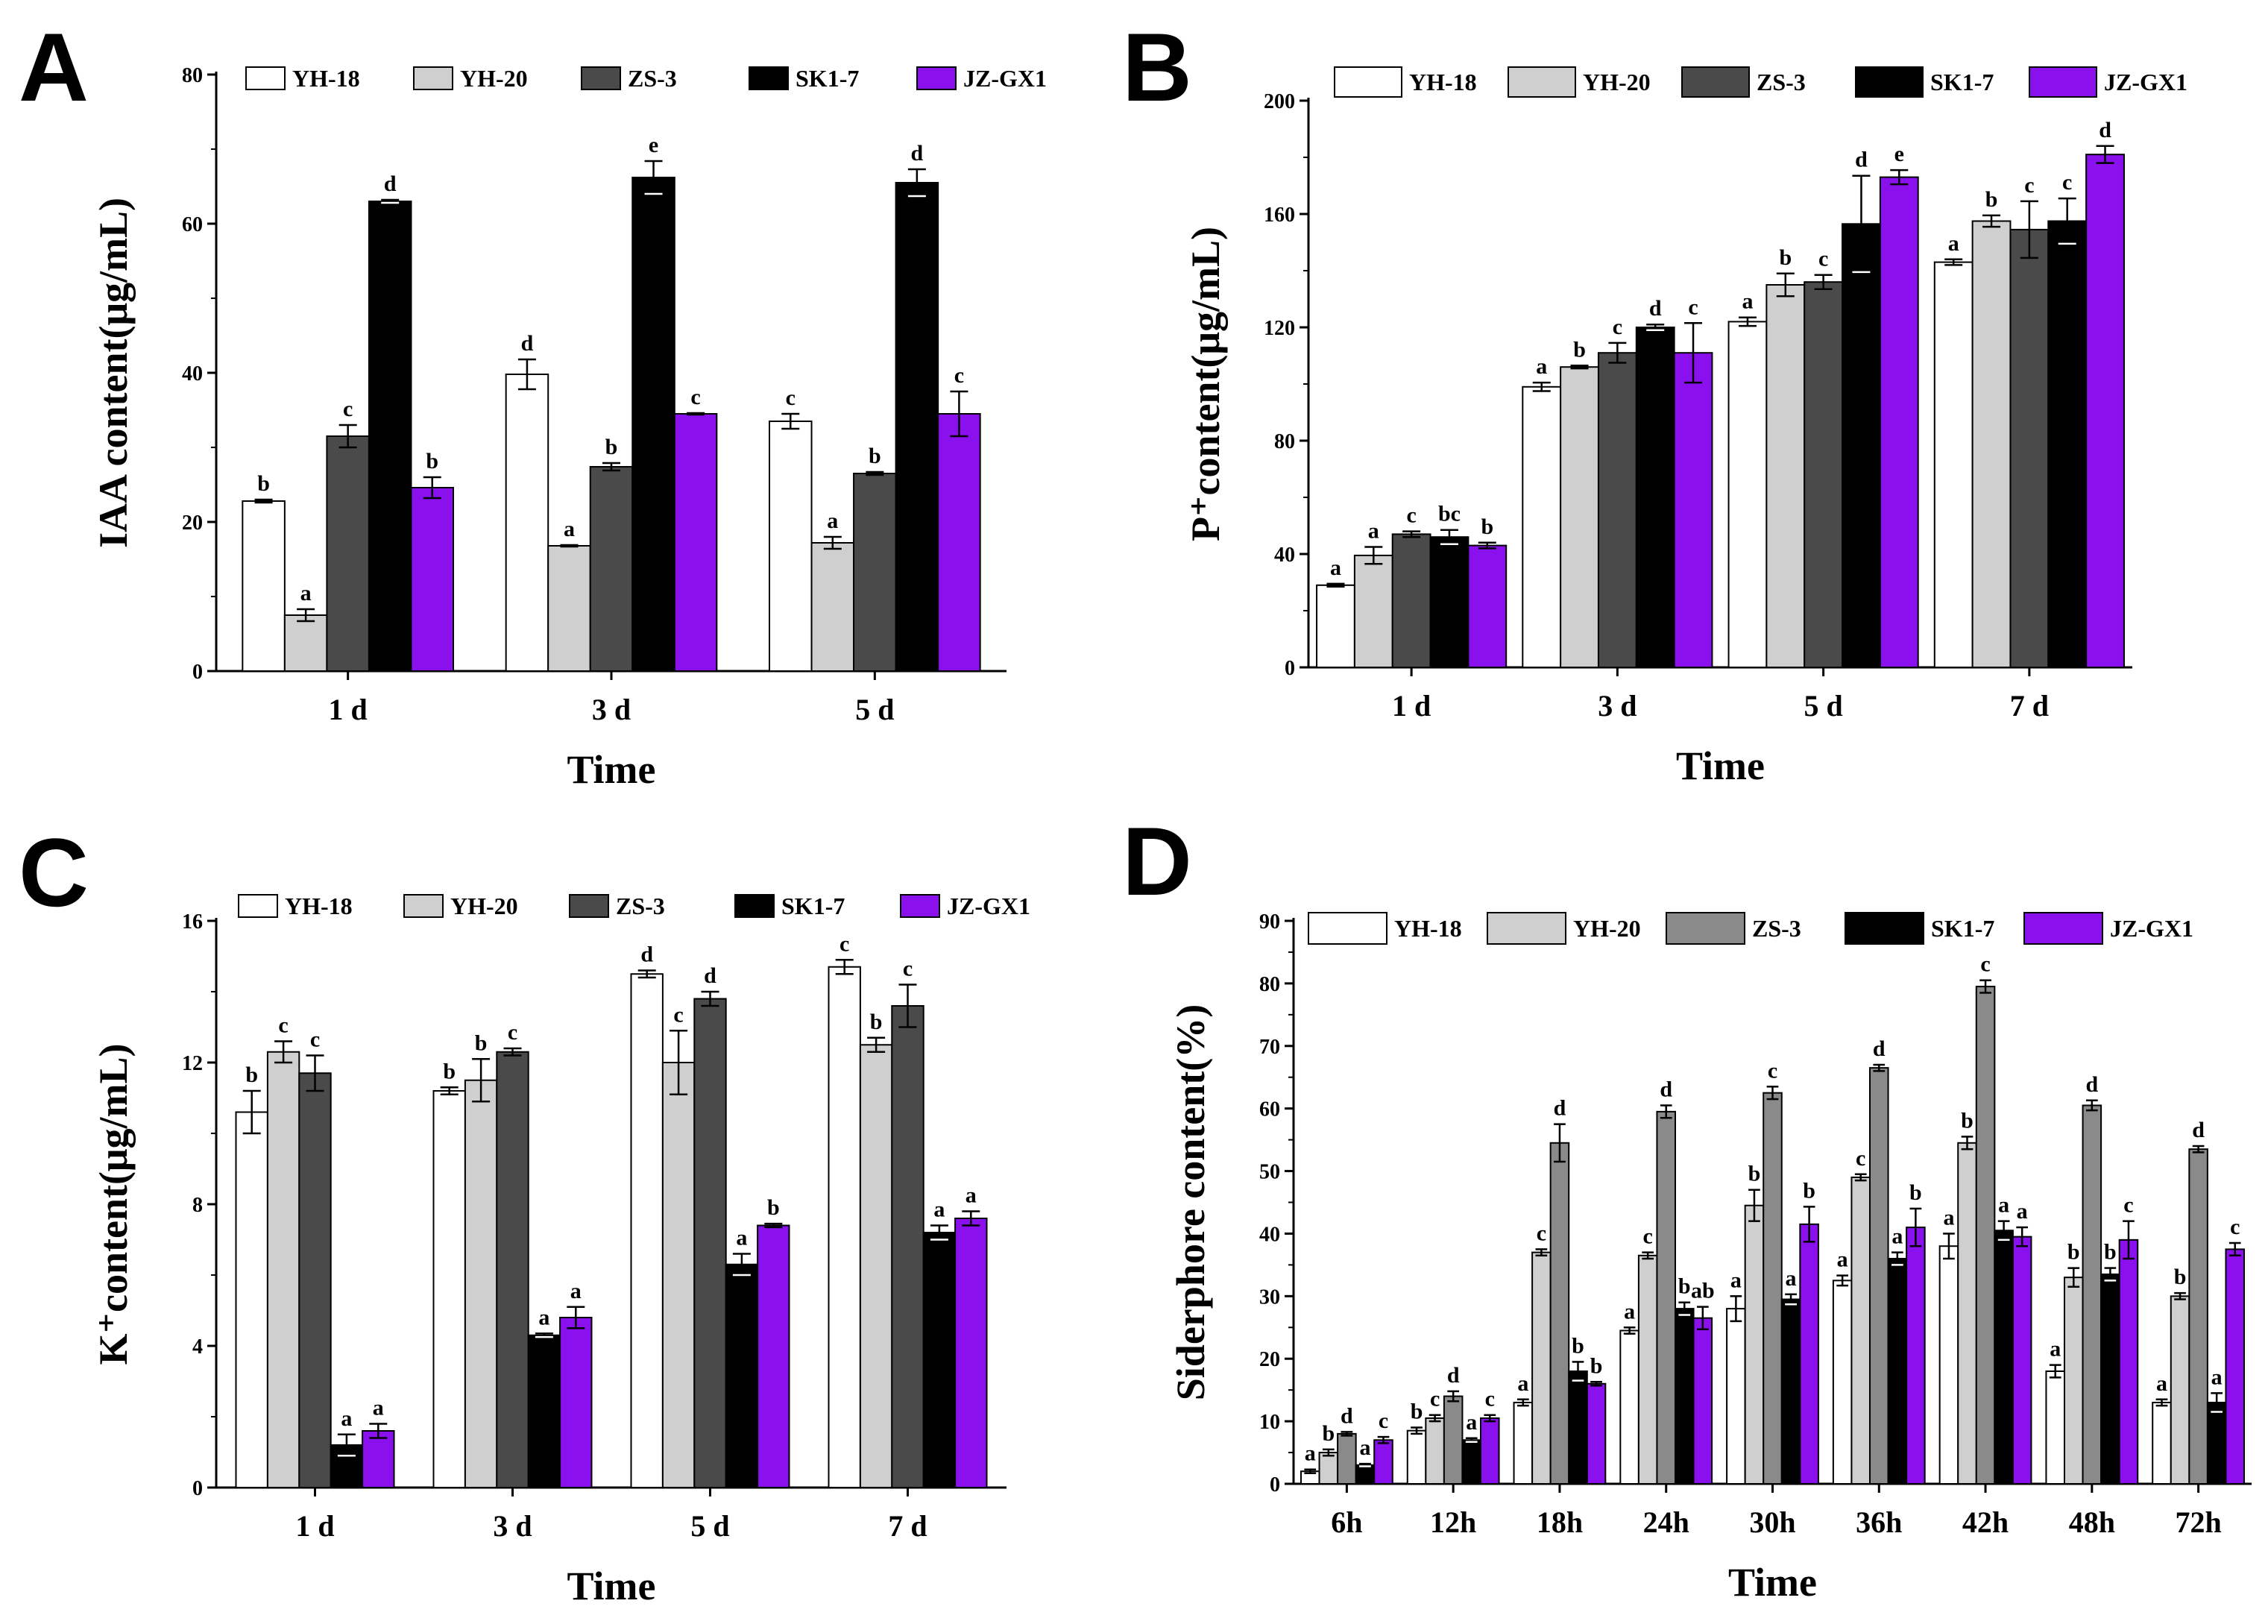 The width and height of the screenshot is (2268, 1624). Describe the element at coordinates (907, 1526) in the screenshot. I see `x-tick-label: 7 d` at that location.